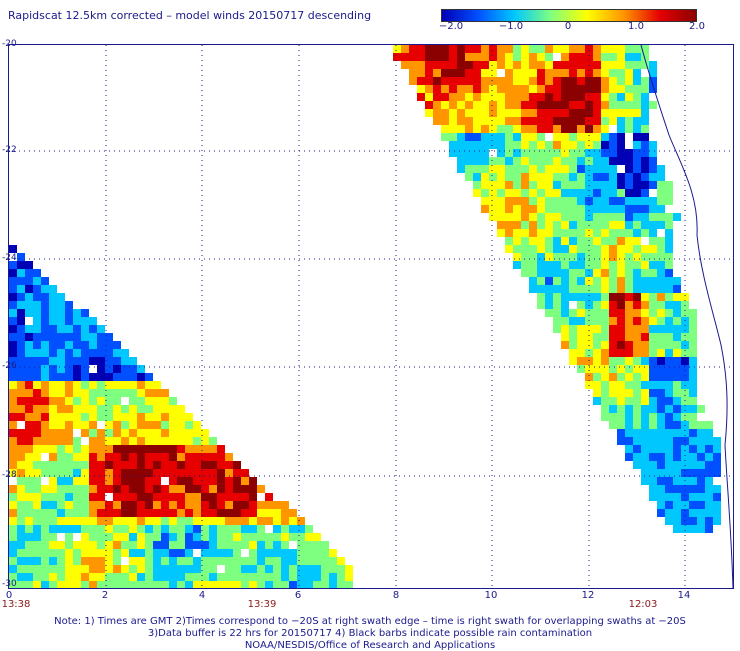 The height and width of the screenshot is (651, 740). I want to click on colorbar-tick: 0, so click(568, 26).